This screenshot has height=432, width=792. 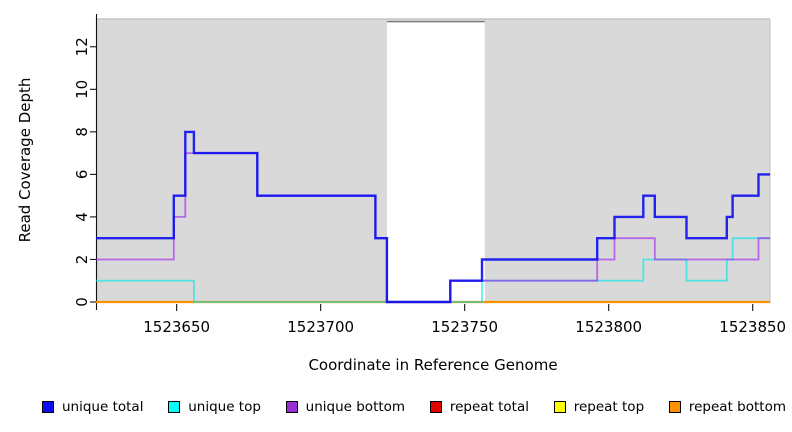 What do you see at coordinates (432, 365) in the screenshot?
I see `x-axis-title: Coordinate in Reference Genome` at bounding box center [432, 365].